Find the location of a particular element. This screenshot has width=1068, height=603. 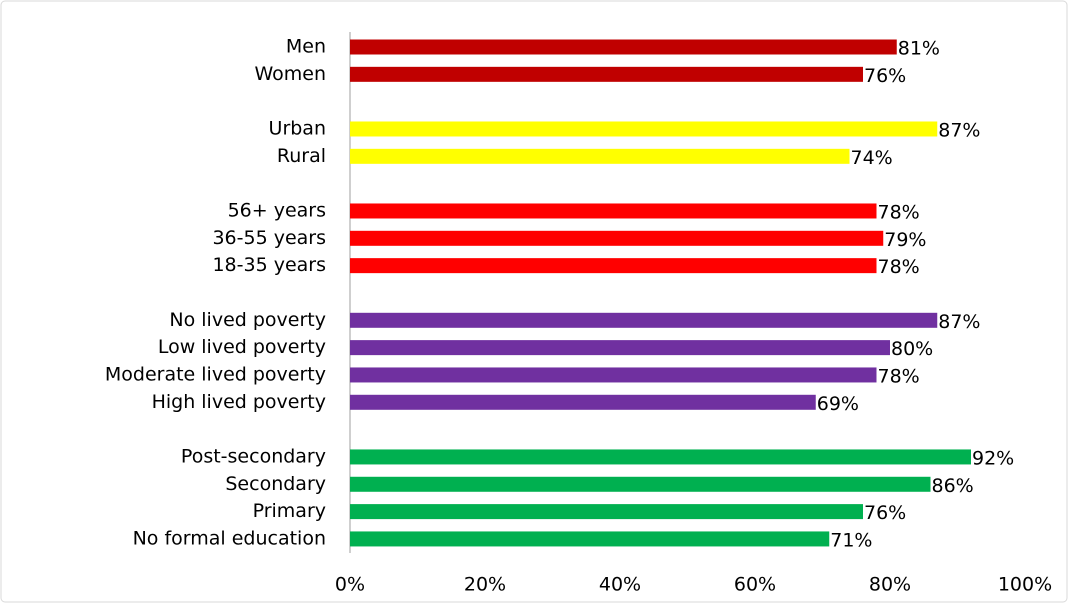

y-tick-label: Moderate lived poverty is located at coordinates (215, 374).